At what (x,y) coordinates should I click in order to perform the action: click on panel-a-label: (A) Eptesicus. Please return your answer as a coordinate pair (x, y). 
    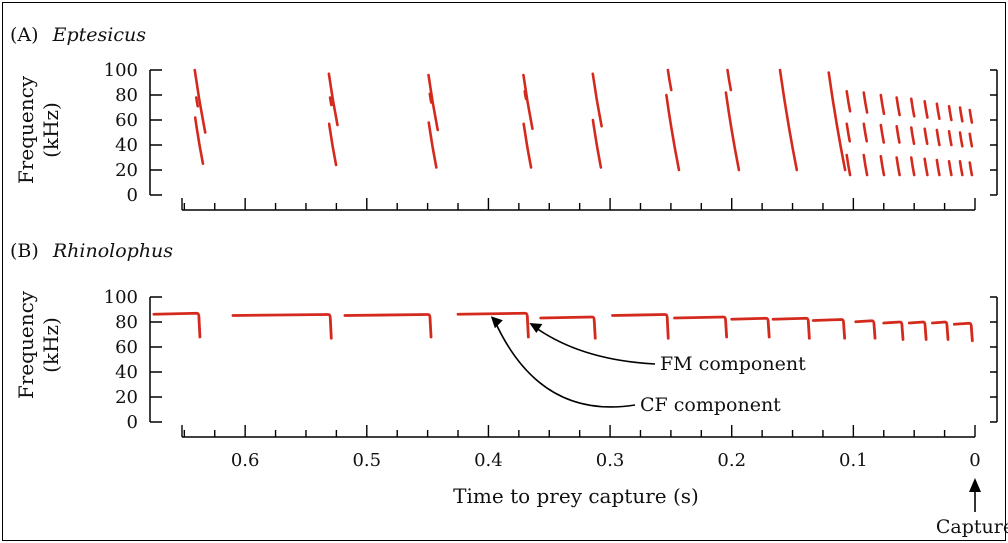
    Looking at the image, I should click on (78, 35).